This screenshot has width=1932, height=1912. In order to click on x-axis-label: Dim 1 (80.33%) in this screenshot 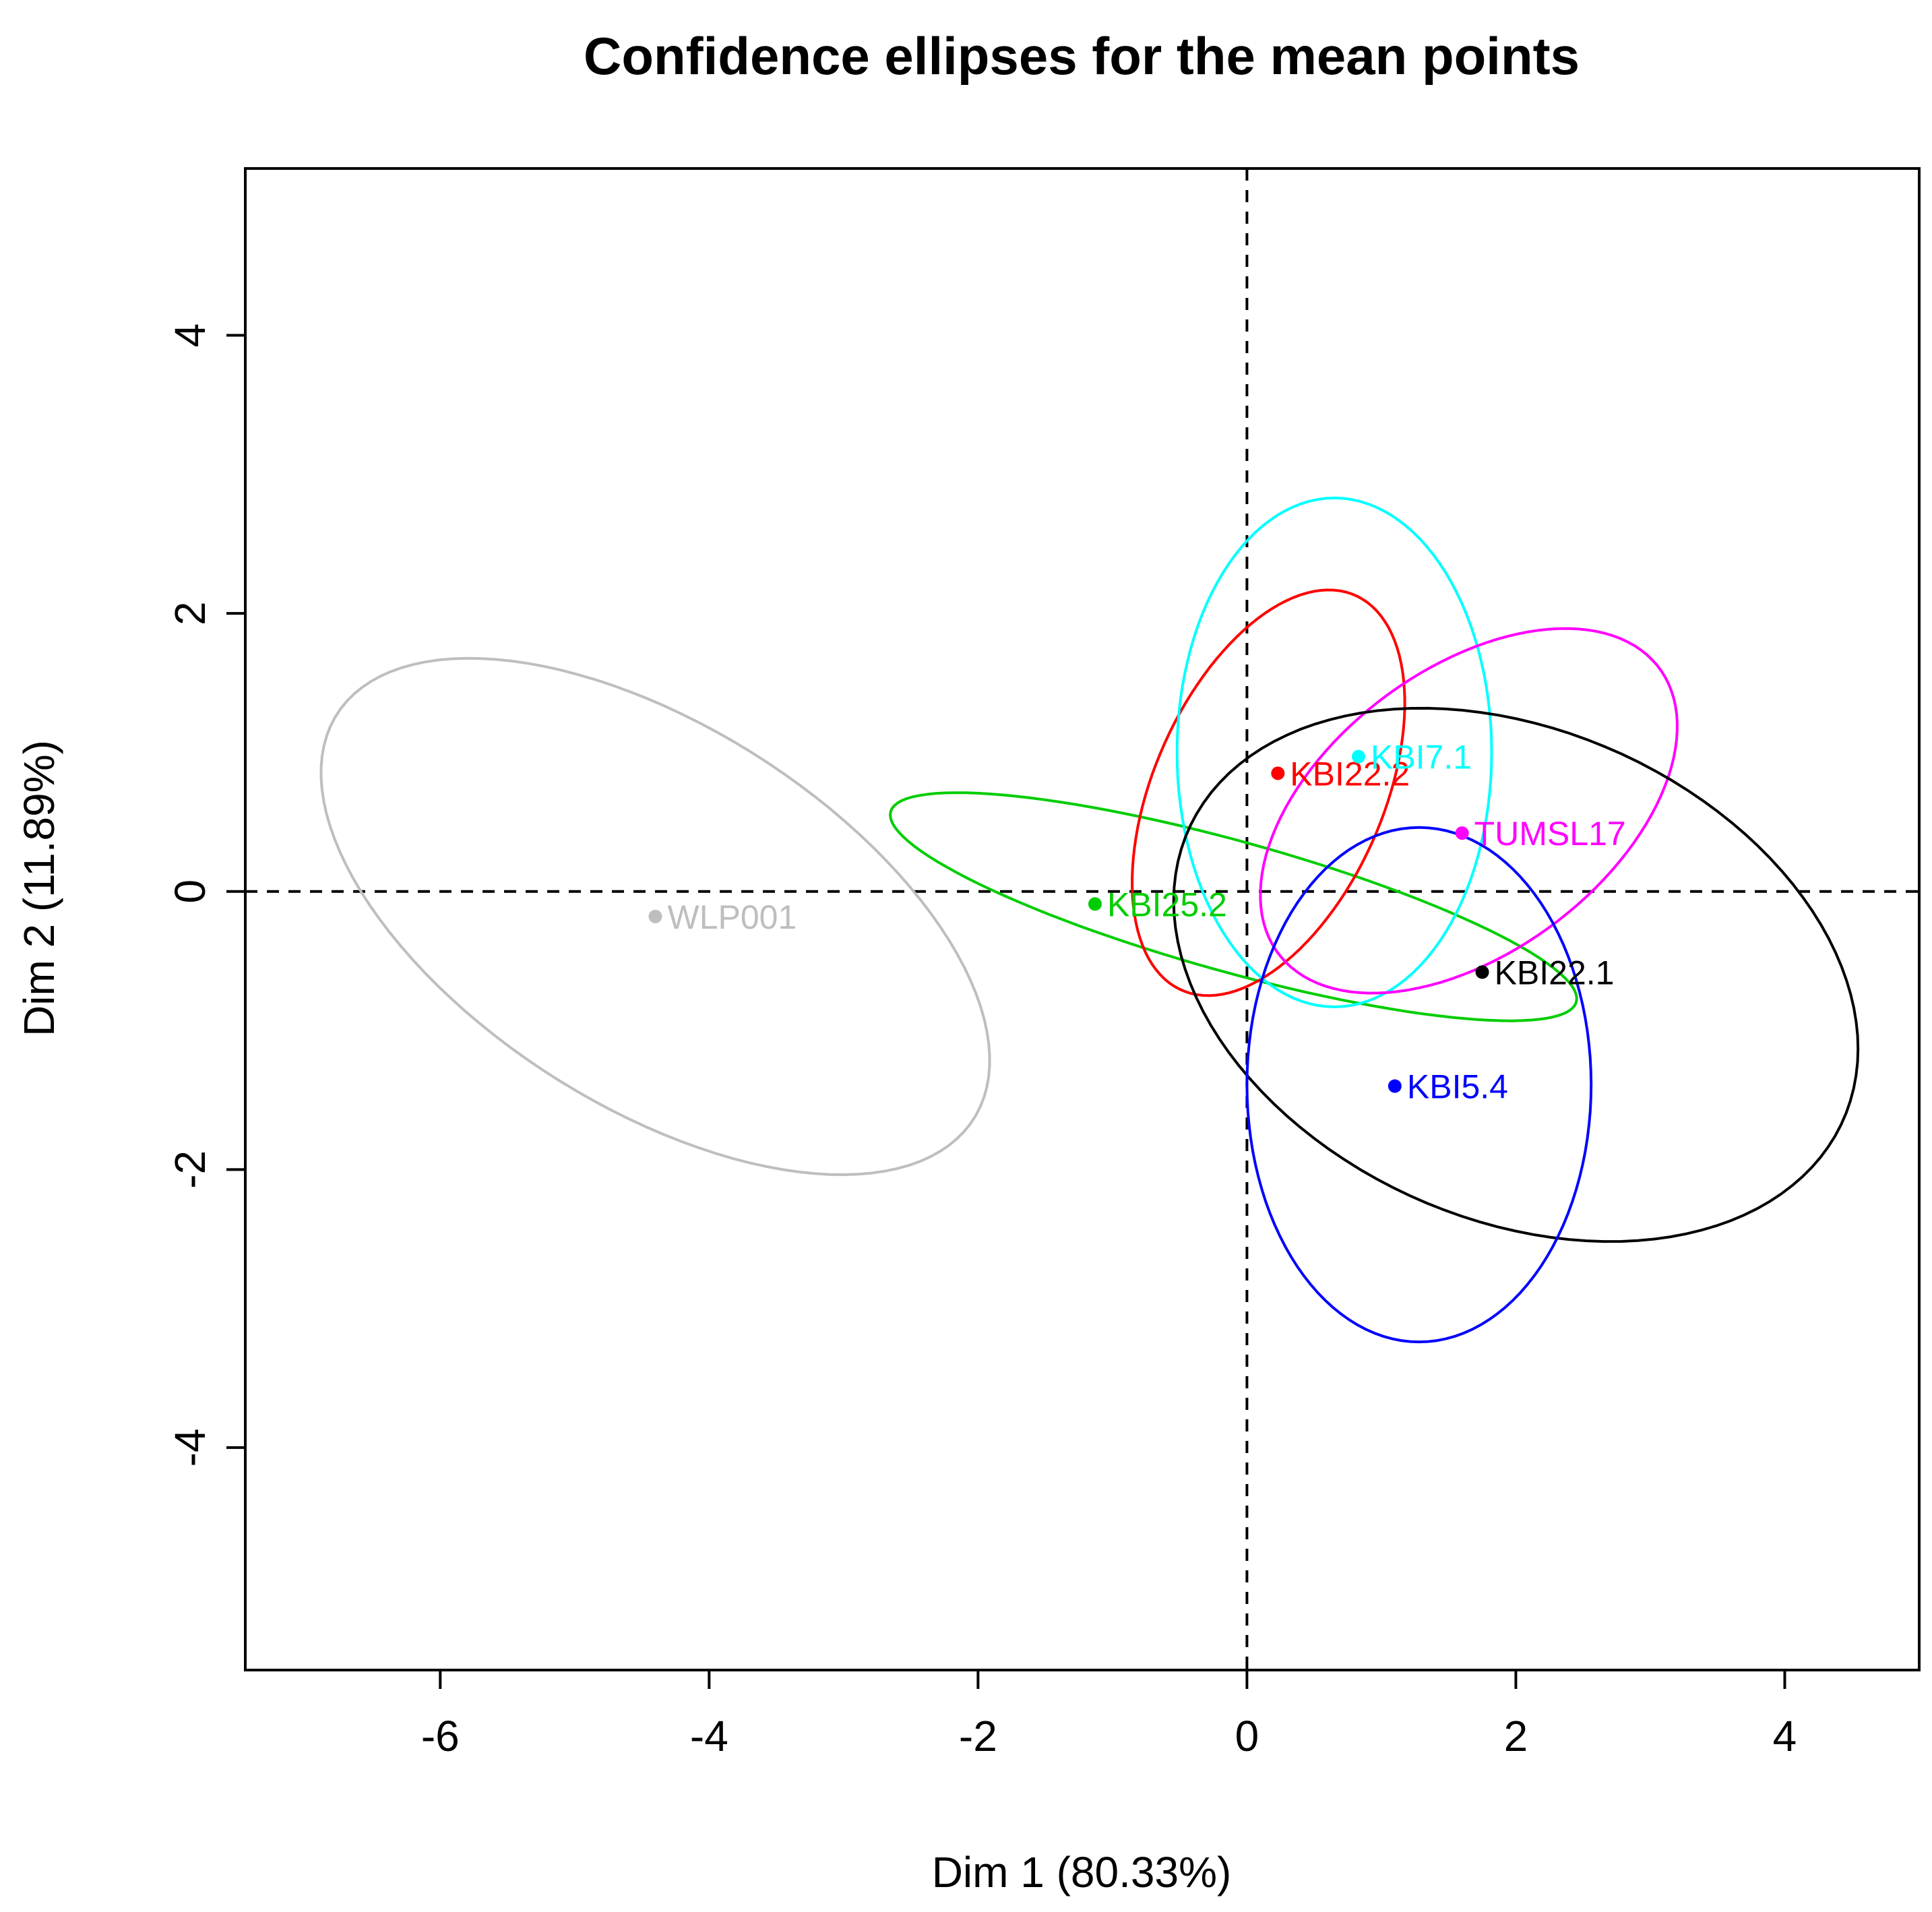, I will do `click(1082, 1872)`.